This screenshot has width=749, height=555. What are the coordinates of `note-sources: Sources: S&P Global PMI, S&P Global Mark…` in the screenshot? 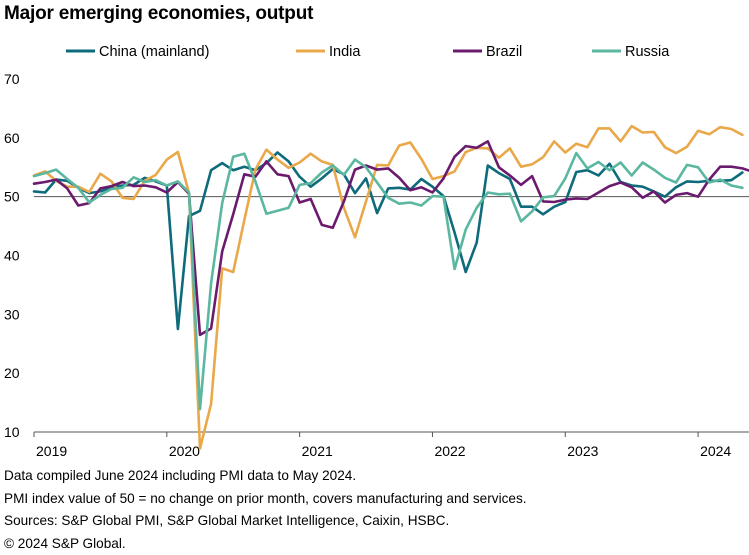 It's located at (265, 521).